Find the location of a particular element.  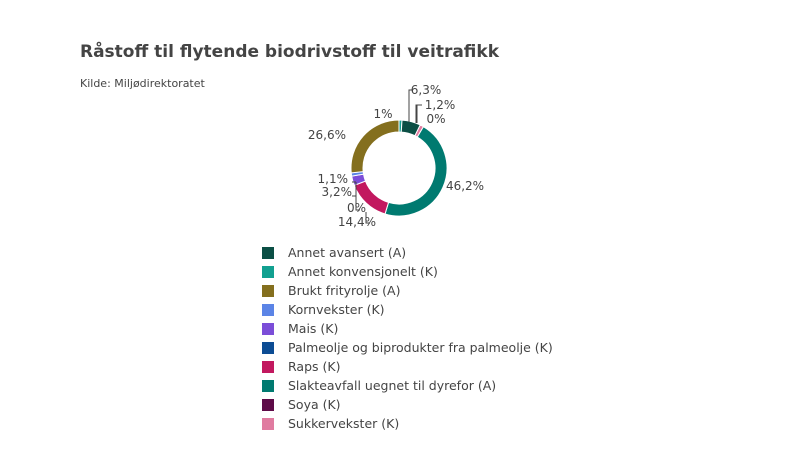

slice-label: 1,1% is located at coordinates (333, 179).